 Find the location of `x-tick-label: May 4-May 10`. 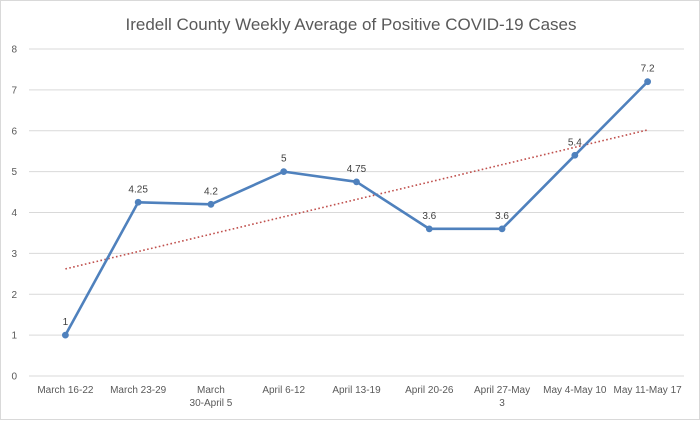

x-tick-label: May 4-May 10 is located at coordinates (575, 390).